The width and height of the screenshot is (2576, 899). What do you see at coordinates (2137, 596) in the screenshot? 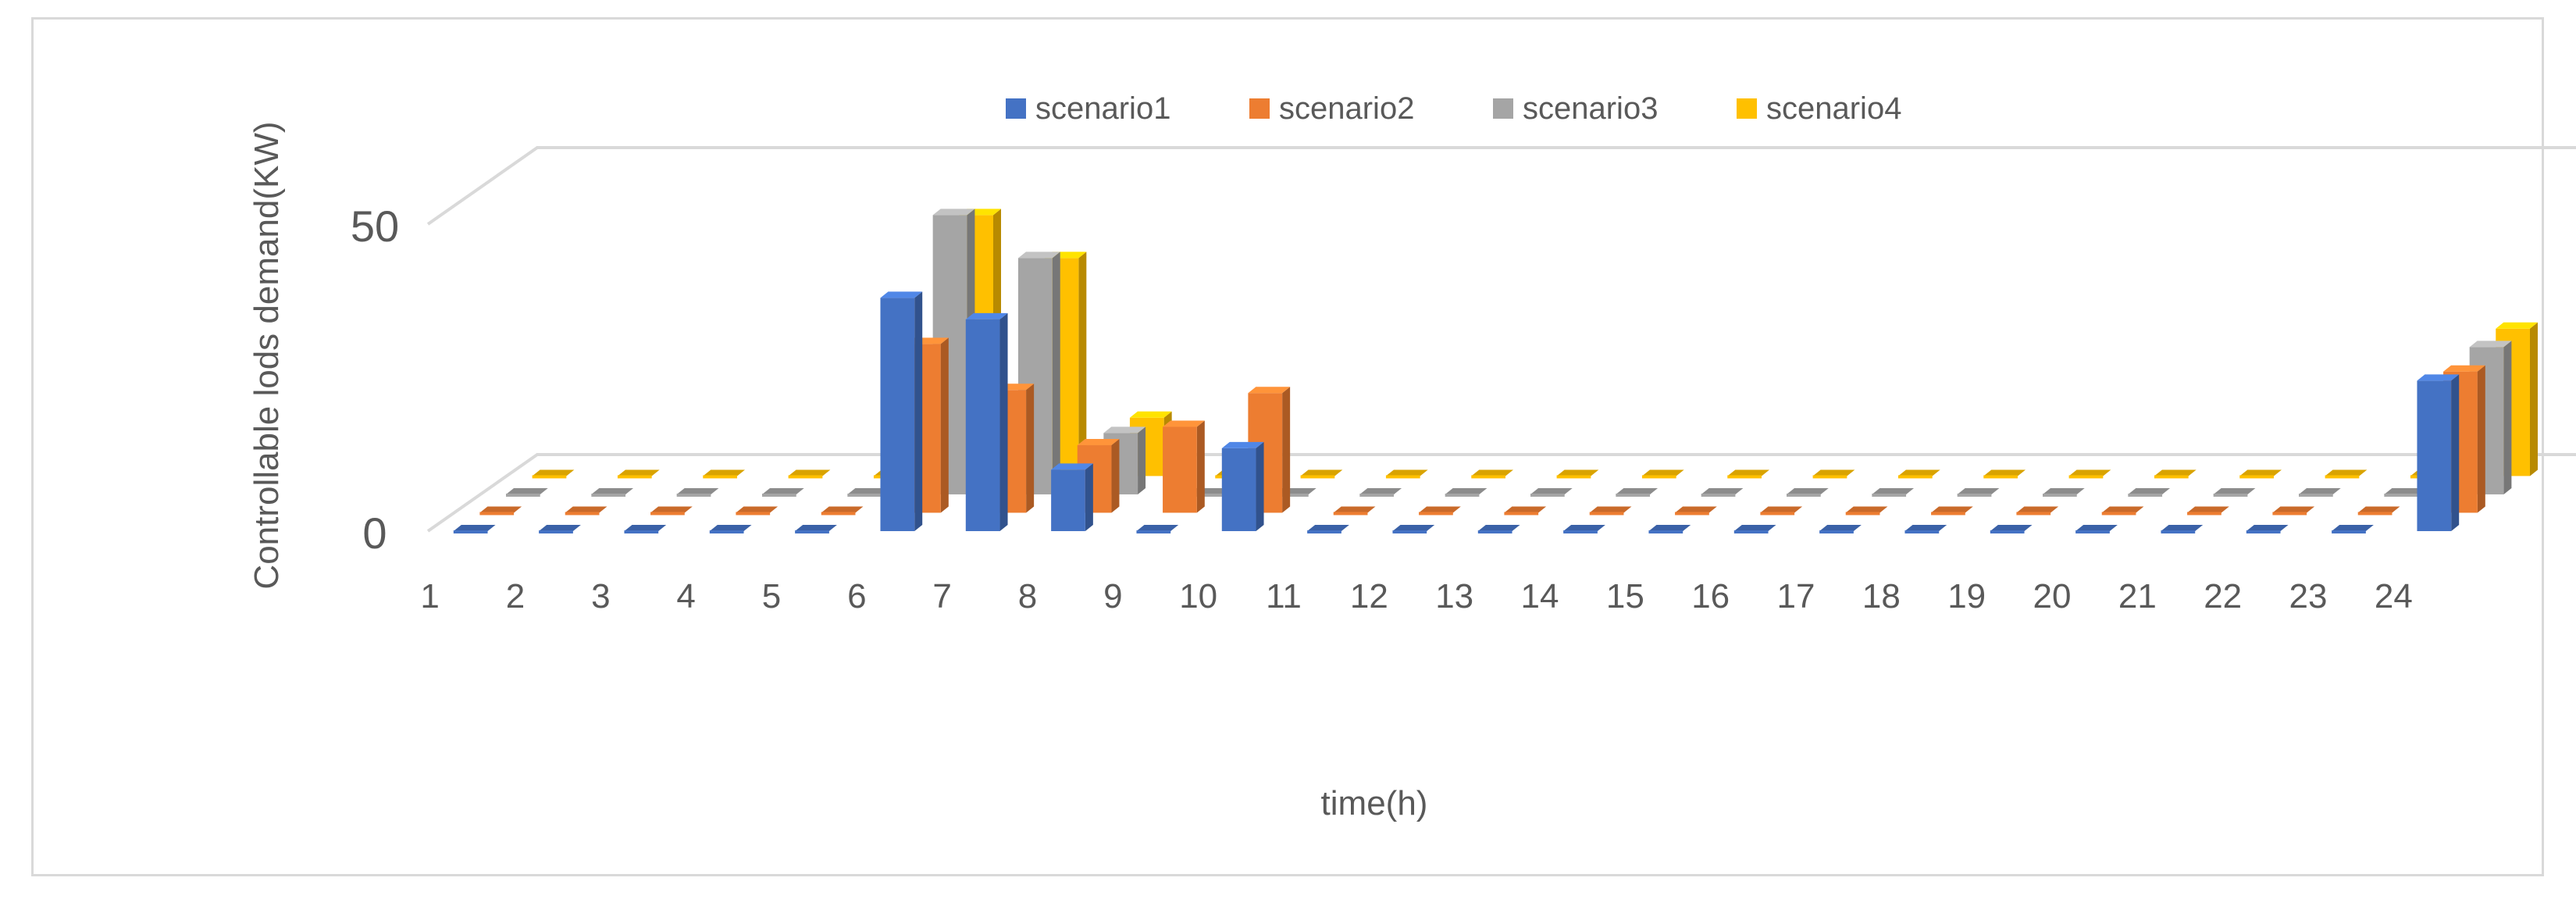
I see `x-tick-label: 21` at bounding box center [2137, 596].